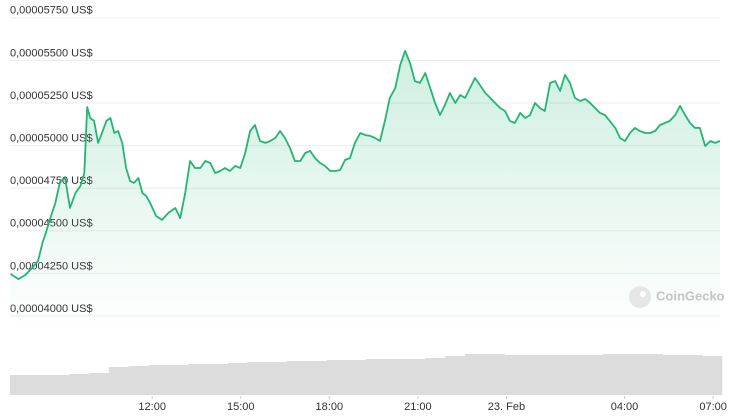 The image size is (731, 416). What do you see at coordinates (713, 407) in the screenshot?
I see `x-tick-label: 07:00` at bounding box center [713, 407].